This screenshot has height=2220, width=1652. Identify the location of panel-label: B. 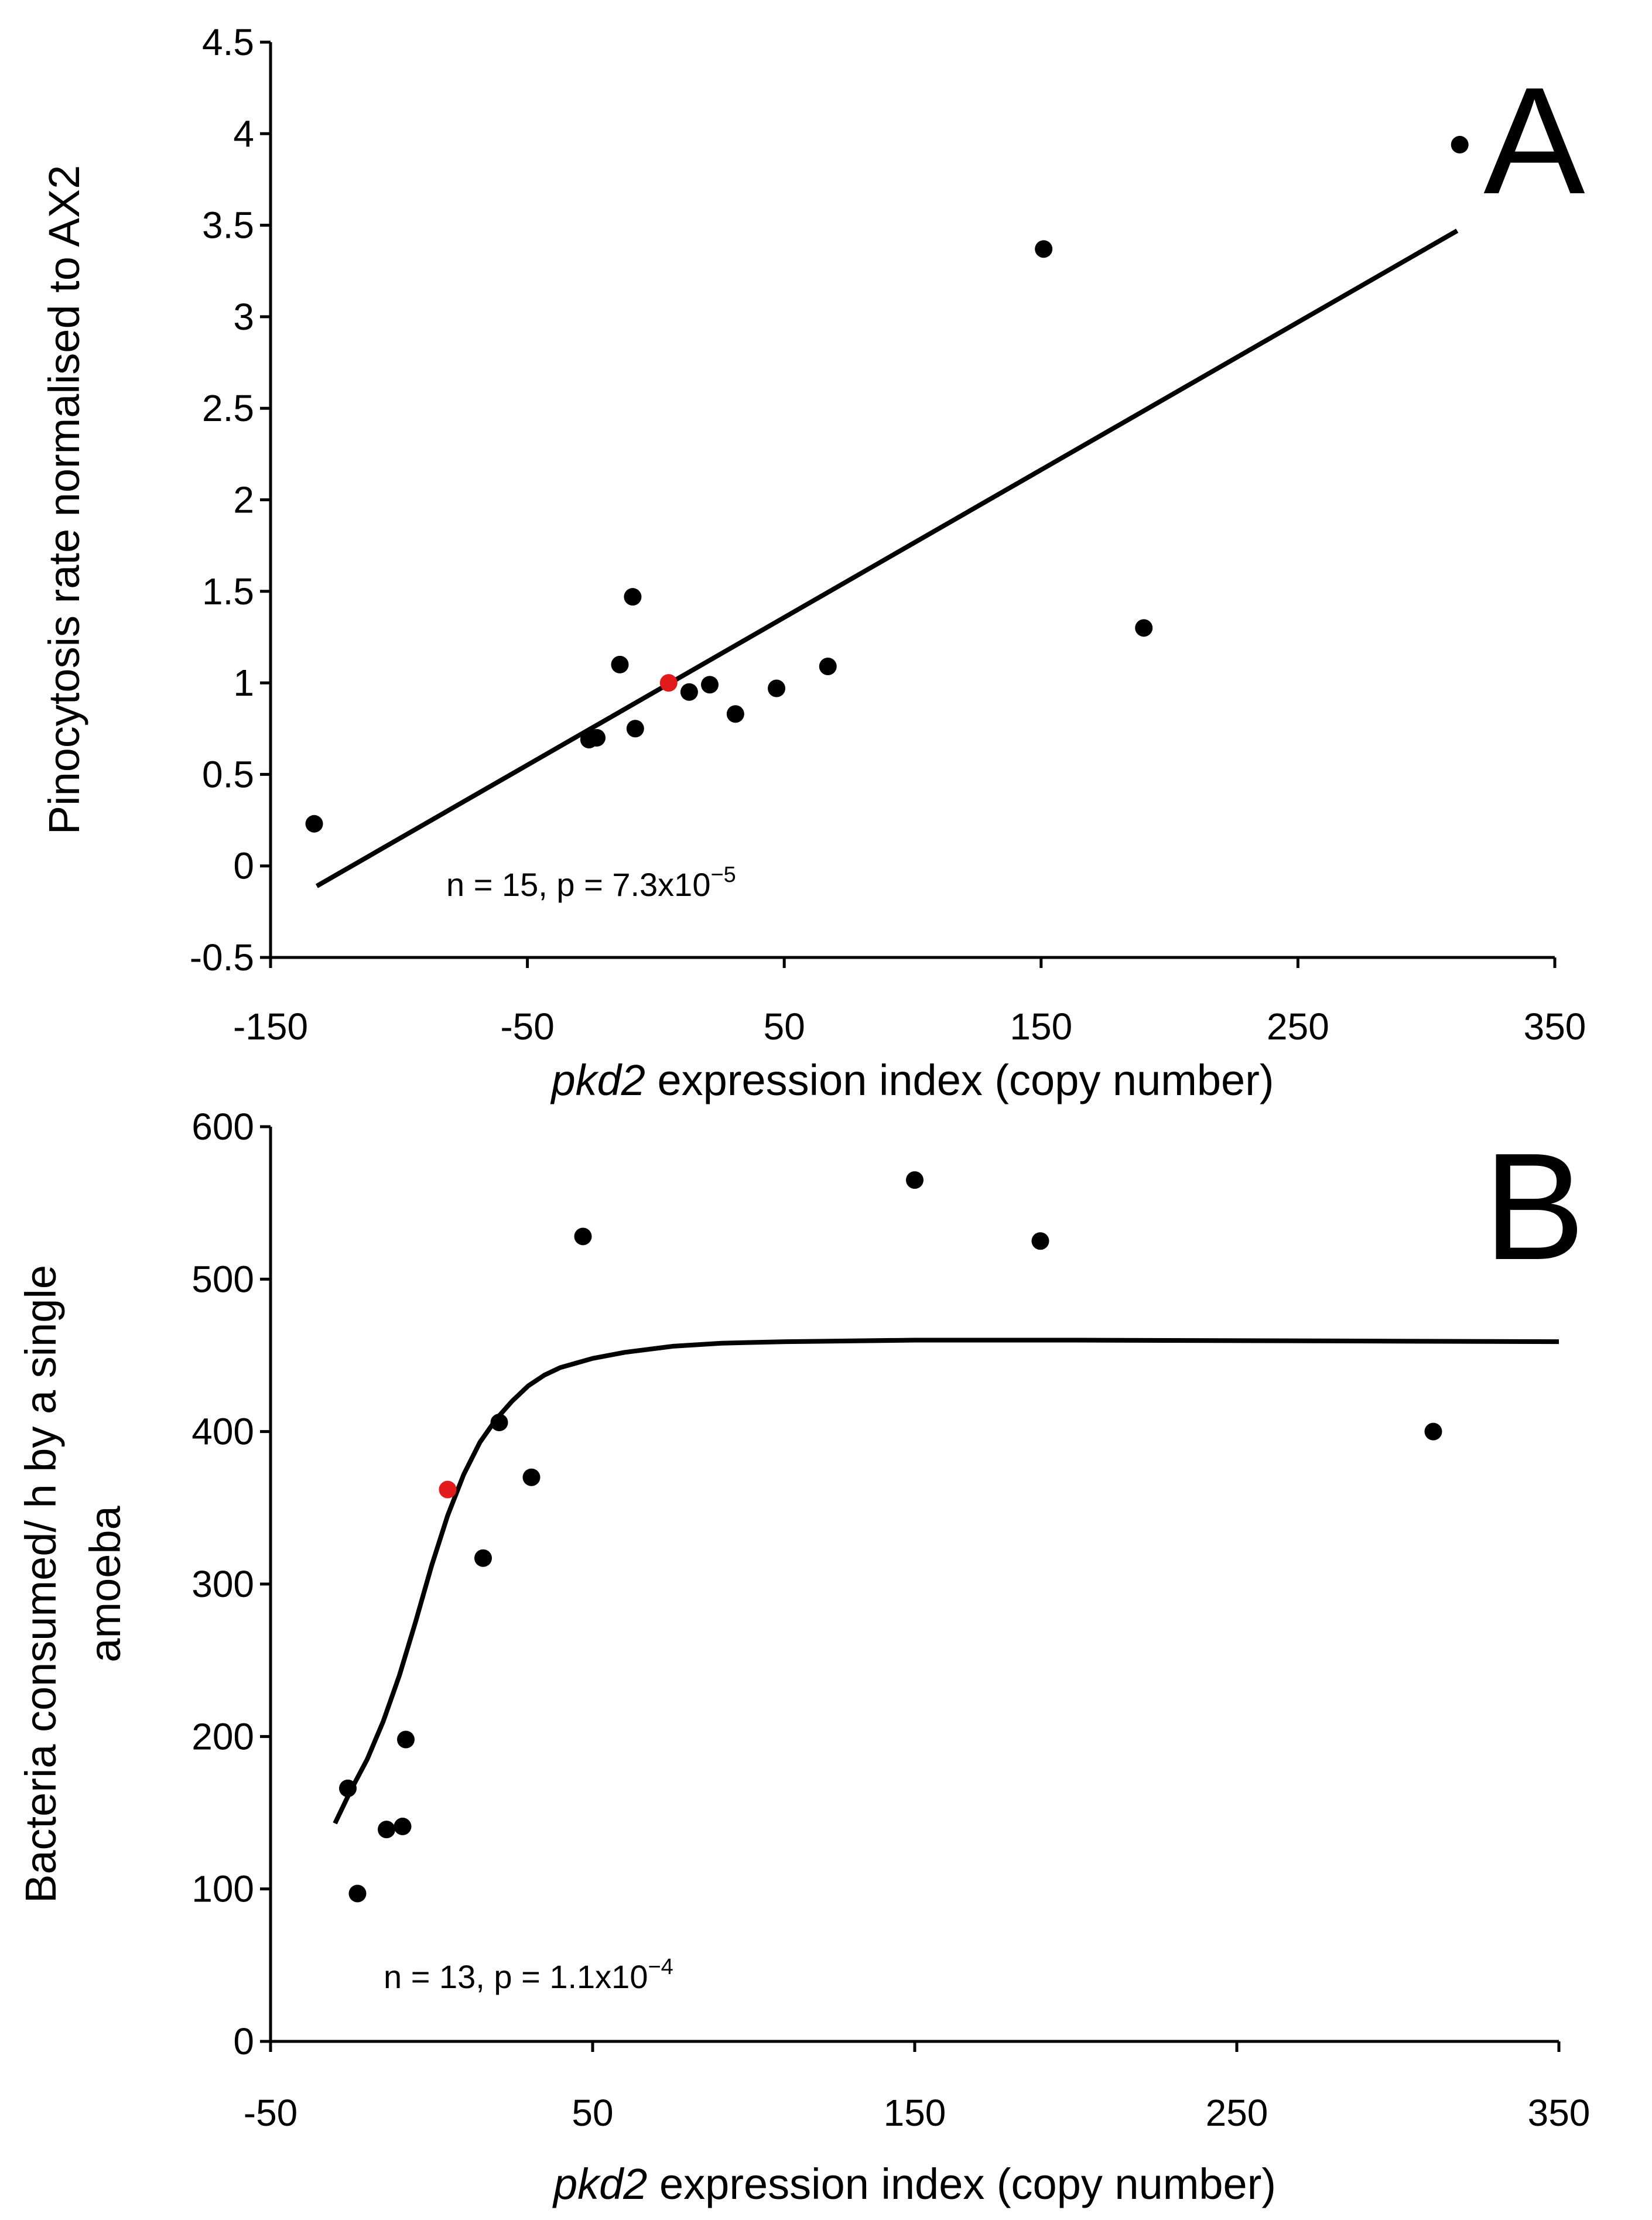
(1534, 1207).